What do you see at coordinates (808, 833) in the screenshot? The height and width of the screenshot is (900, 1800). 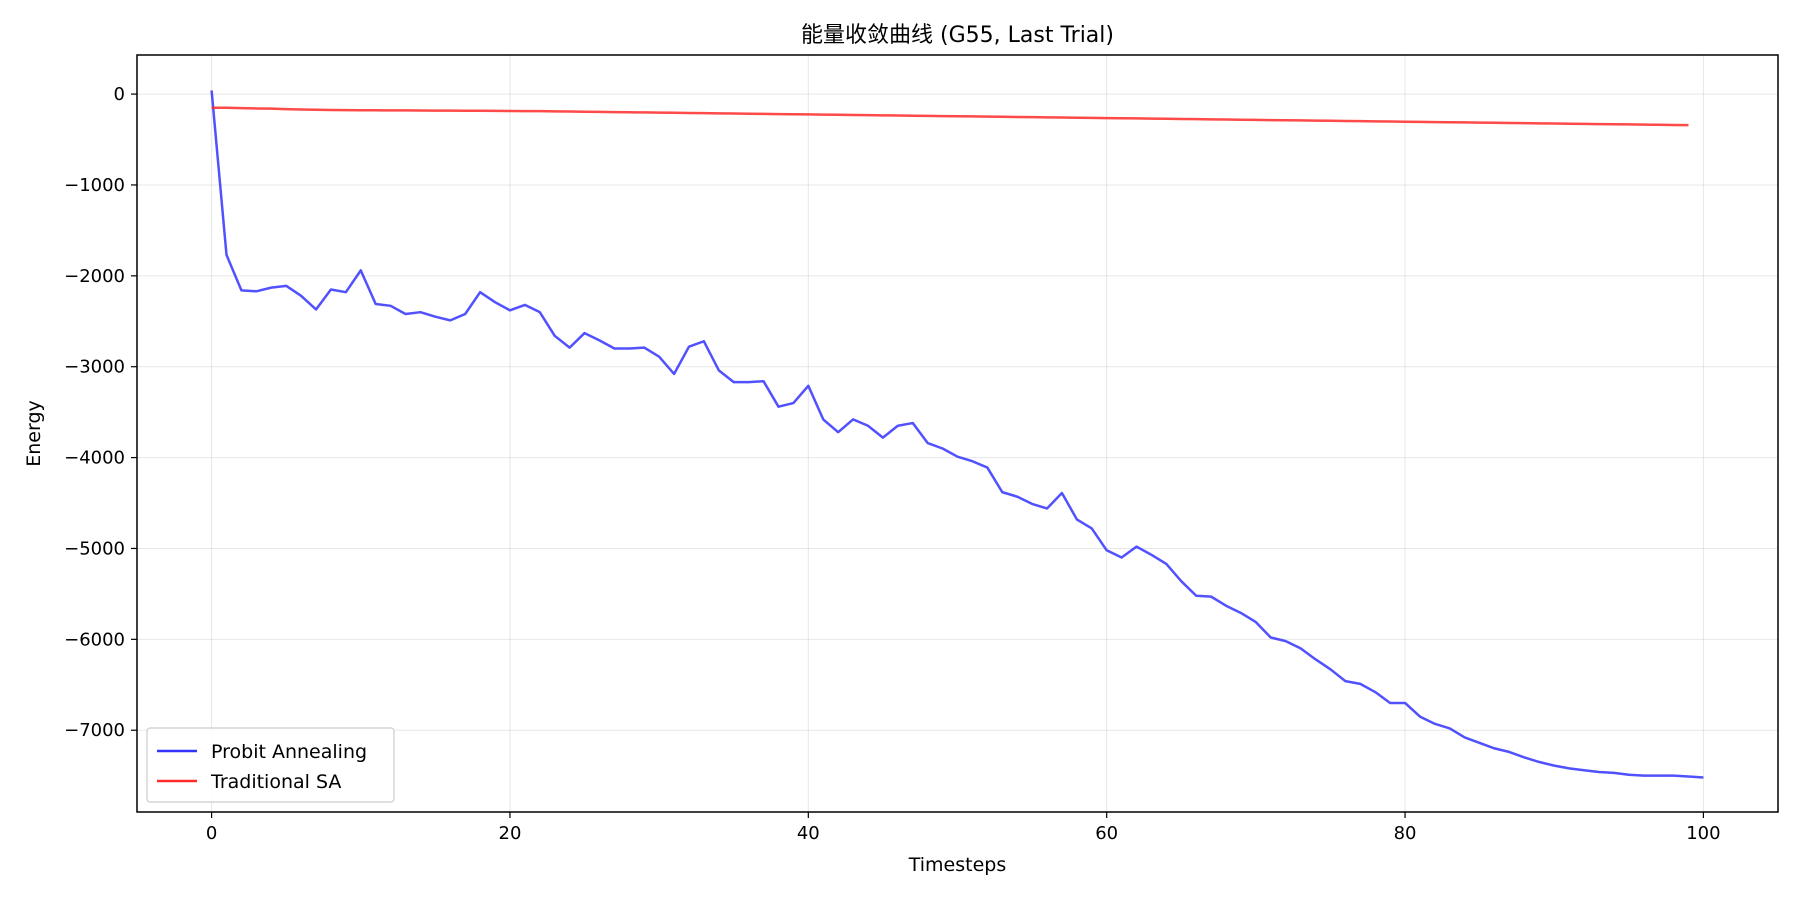 I see `x-tick-label: 40` at bounding box center [808, 833].